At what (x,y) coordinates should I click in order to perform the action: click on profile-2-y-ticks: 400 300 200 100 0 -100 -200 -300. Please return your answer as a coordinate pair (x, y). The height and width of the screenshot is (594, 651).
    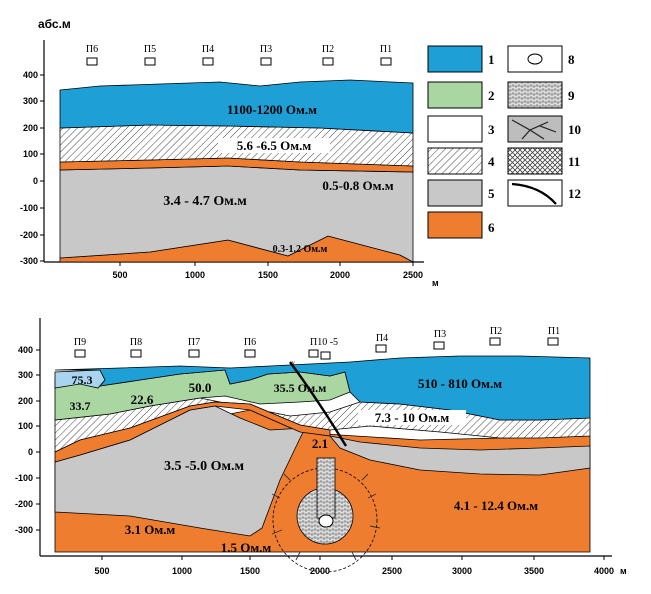
    Looking at the image, I should click on (27, 440).